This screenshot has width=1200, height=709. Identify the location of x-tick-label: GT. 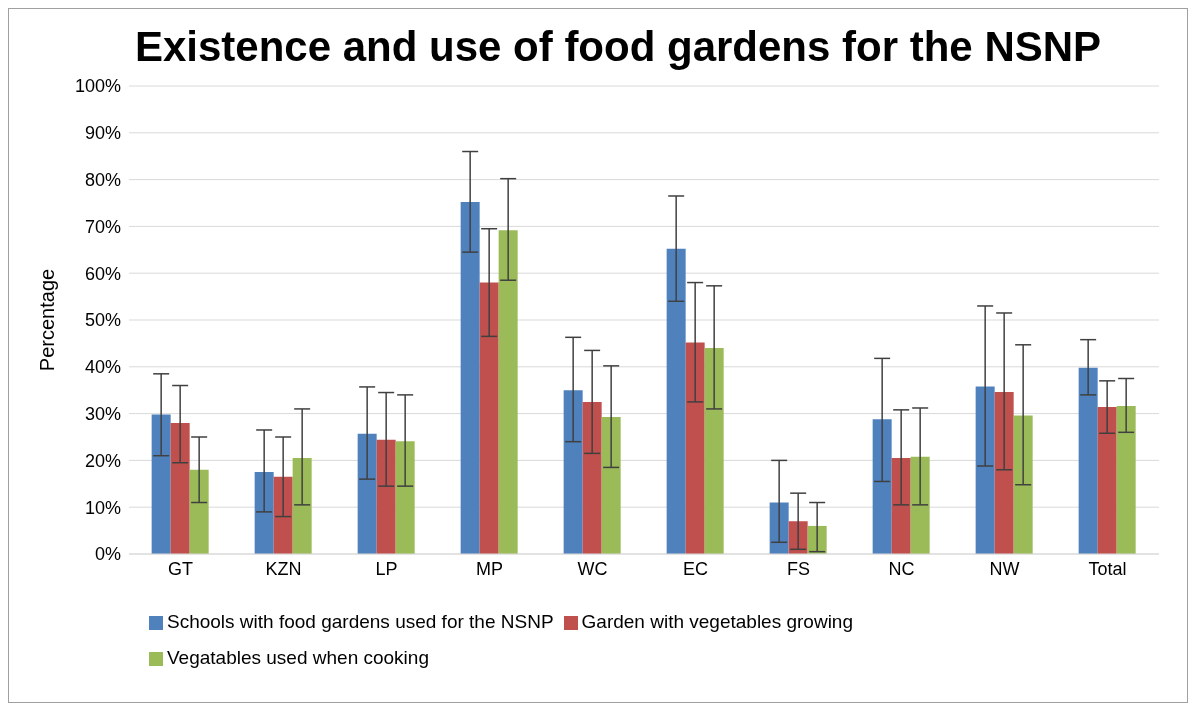
(180, 568).